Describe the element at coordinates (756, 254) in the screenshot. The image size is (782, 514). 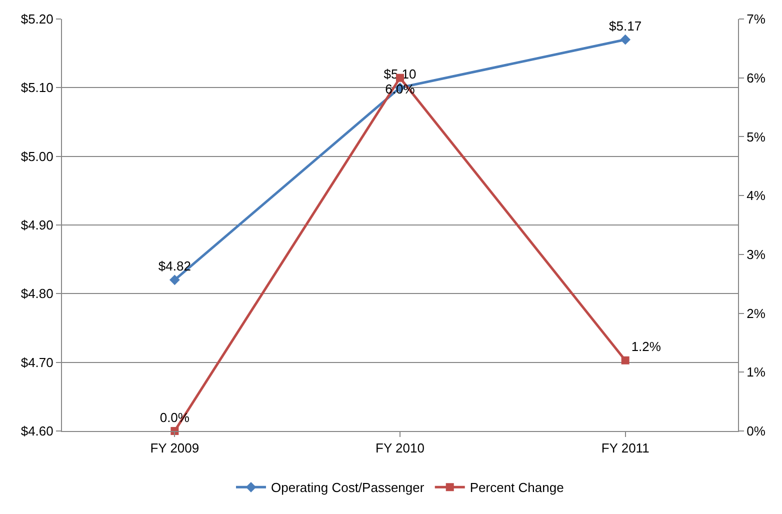
I see `y2-tick-label: 3%` at that location.